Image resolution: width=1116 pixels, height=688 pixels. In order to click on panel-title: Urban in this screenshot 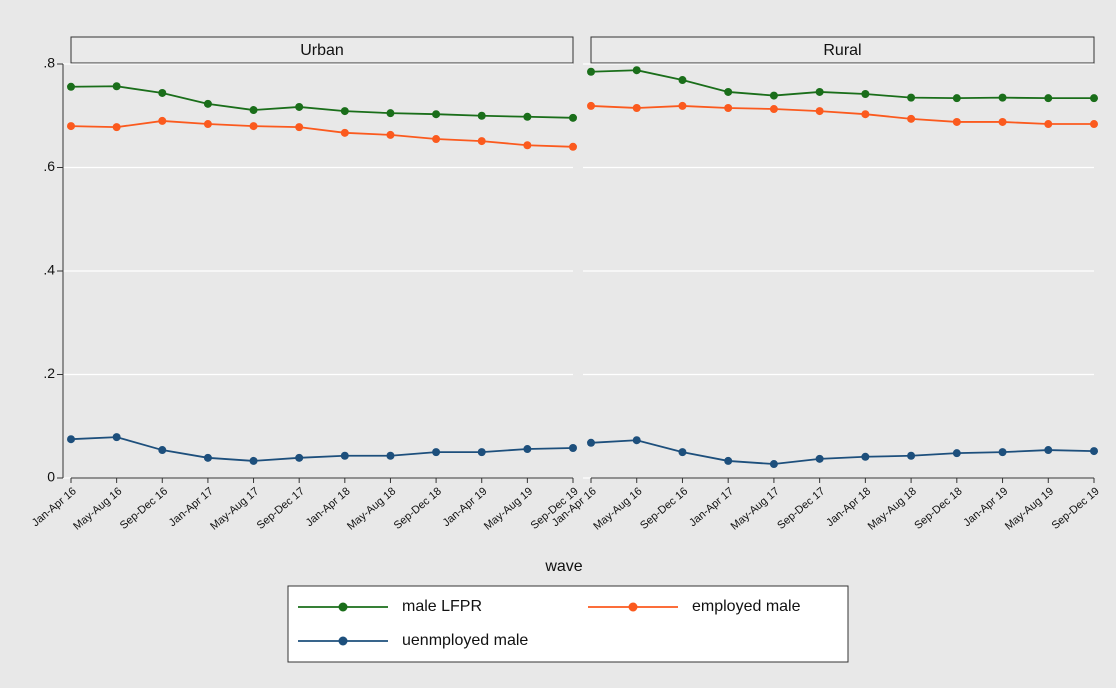, I will do `click(322, 50)`.